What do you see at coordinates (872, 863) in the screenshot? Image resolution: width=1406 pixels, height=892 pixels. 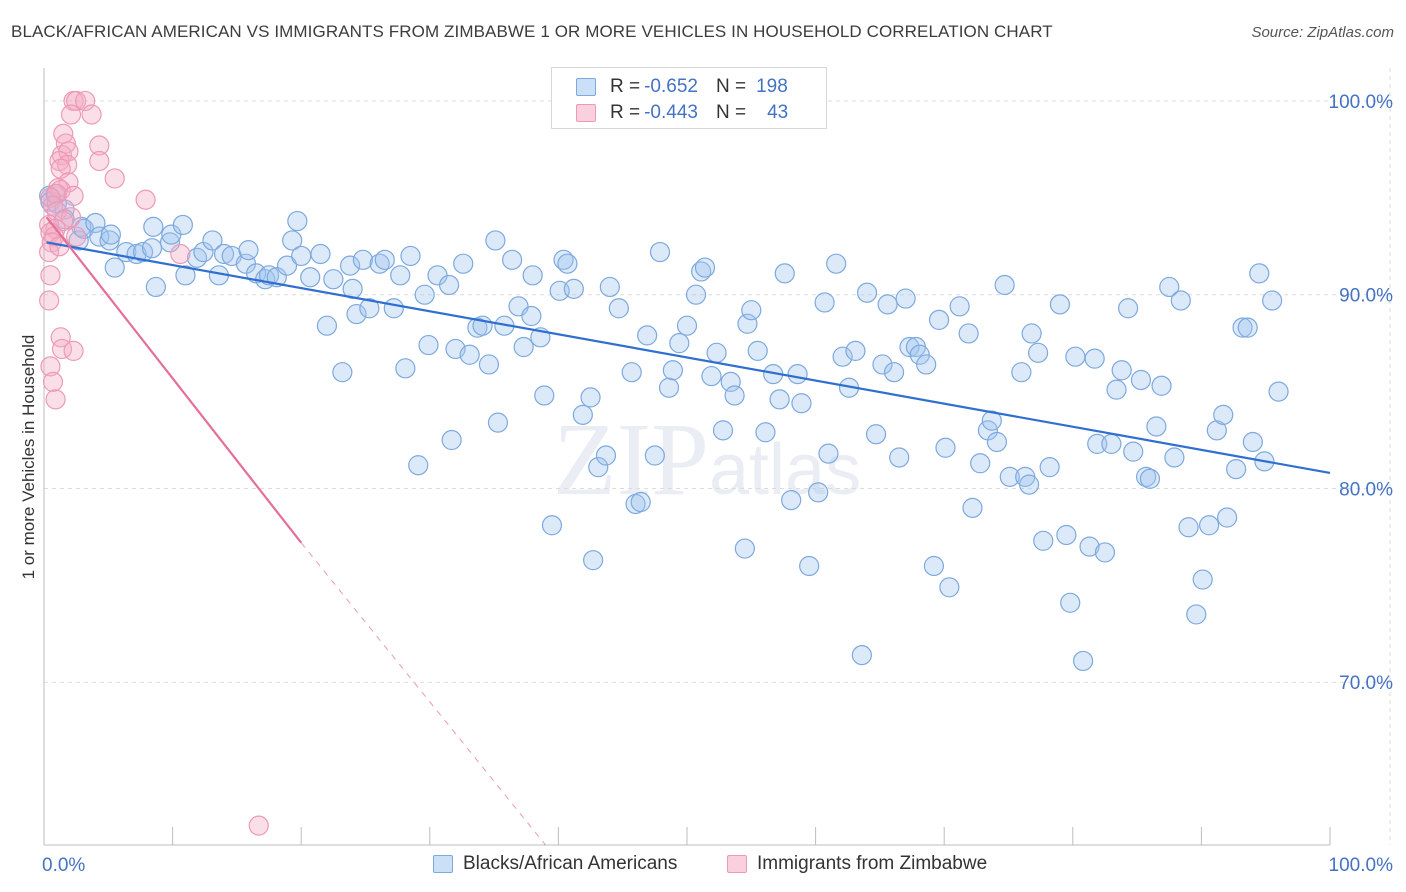 I see `bottom-legend-label: Immigrants from Zimbabwe` at bounding box center [872, 863].